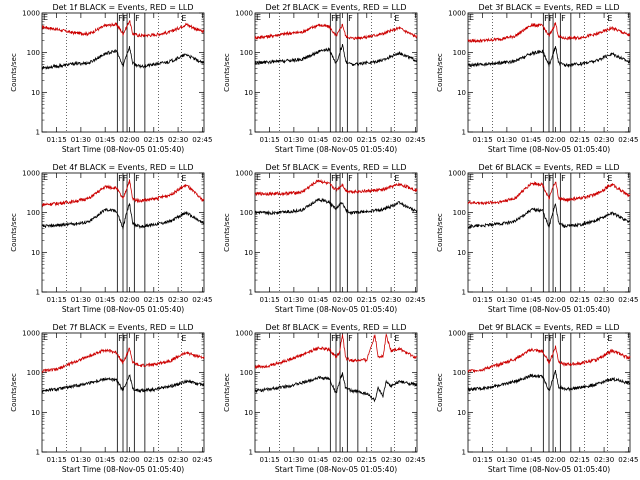  Describe the element at coordinates (122, 7) in the screenshot. I see `panel-title: Det 1f BLACK = Events, RED = LLD` at that location.